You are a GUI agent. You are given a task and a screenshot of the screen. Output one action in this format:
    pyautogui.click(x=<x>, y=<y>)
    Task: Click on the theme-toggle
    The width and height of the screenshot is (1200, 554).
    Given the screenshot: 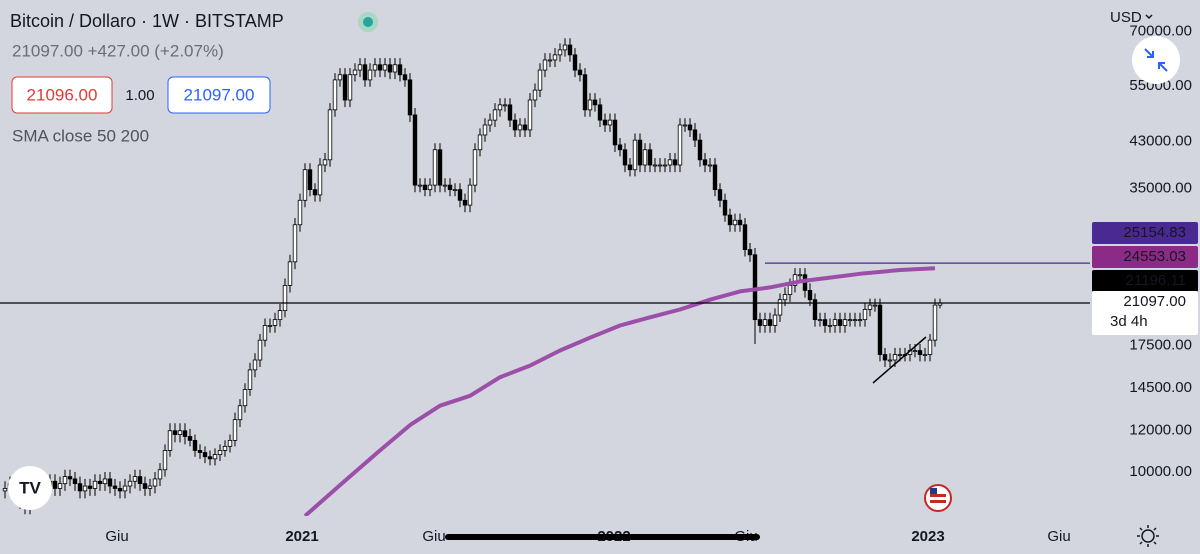 What is the action you would take?
    pyautogui.click(x=1148, y=536)
    